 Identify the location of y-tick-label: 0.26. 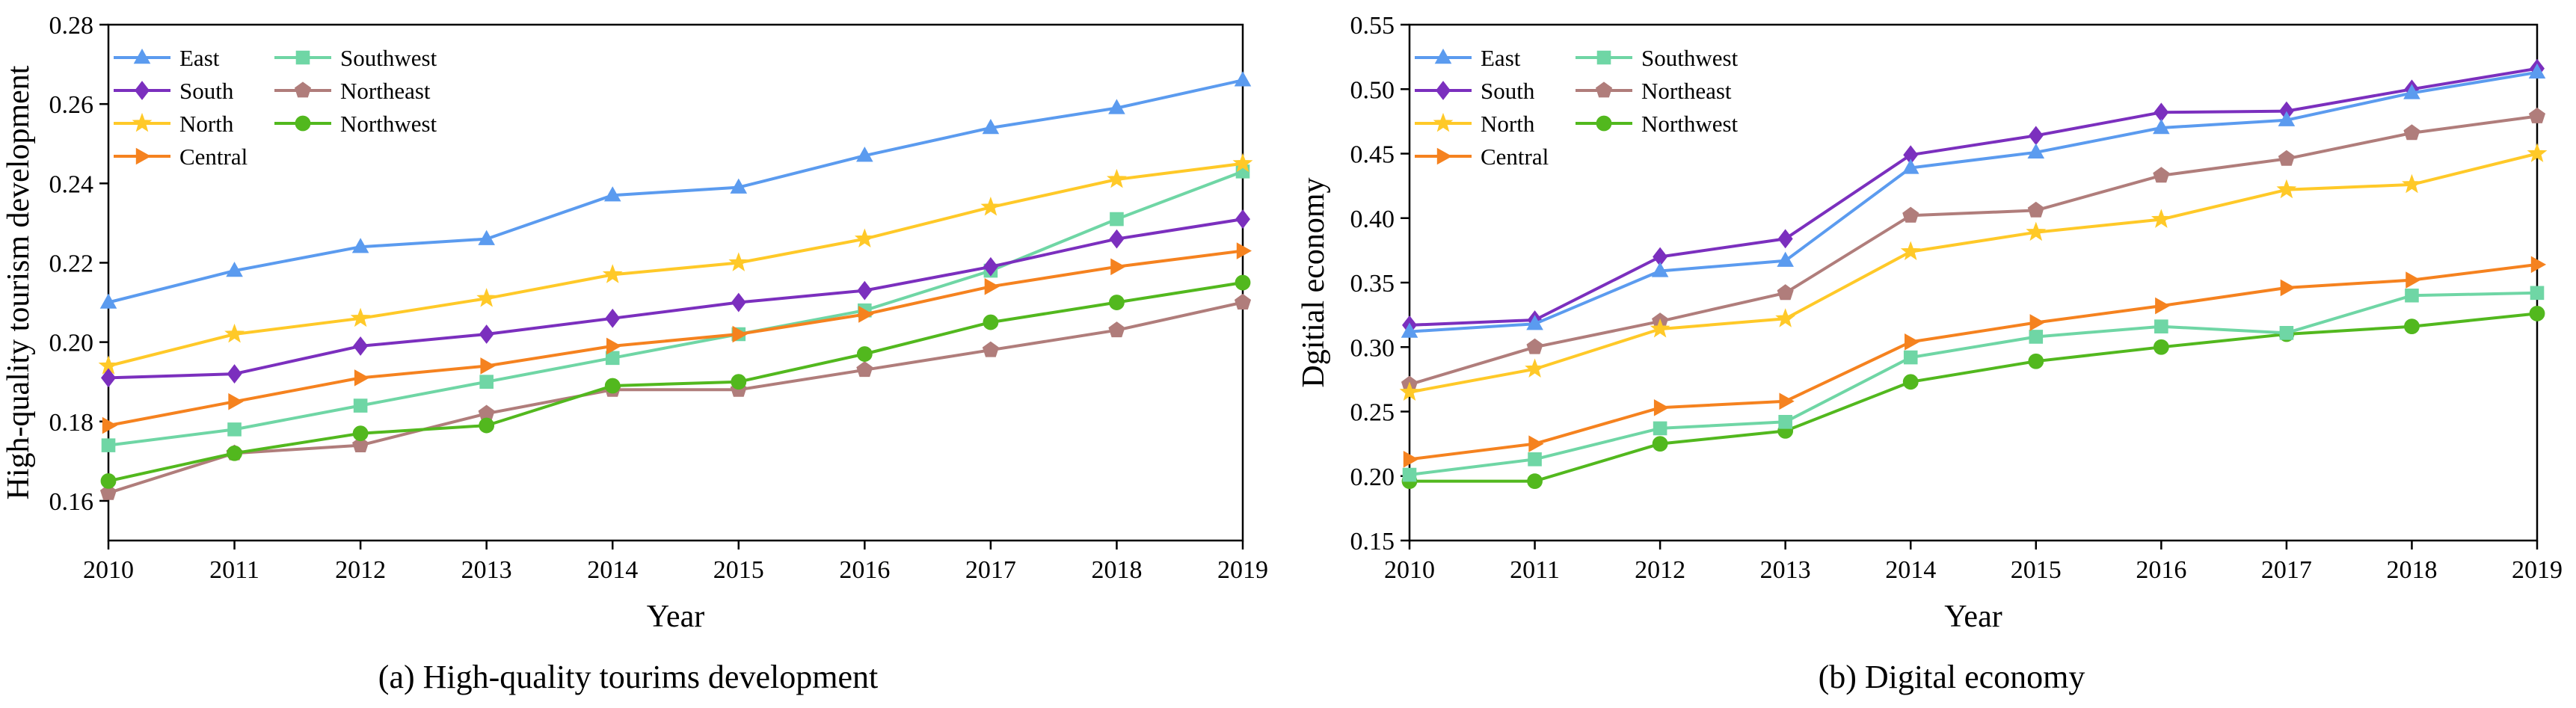
(71, 105).